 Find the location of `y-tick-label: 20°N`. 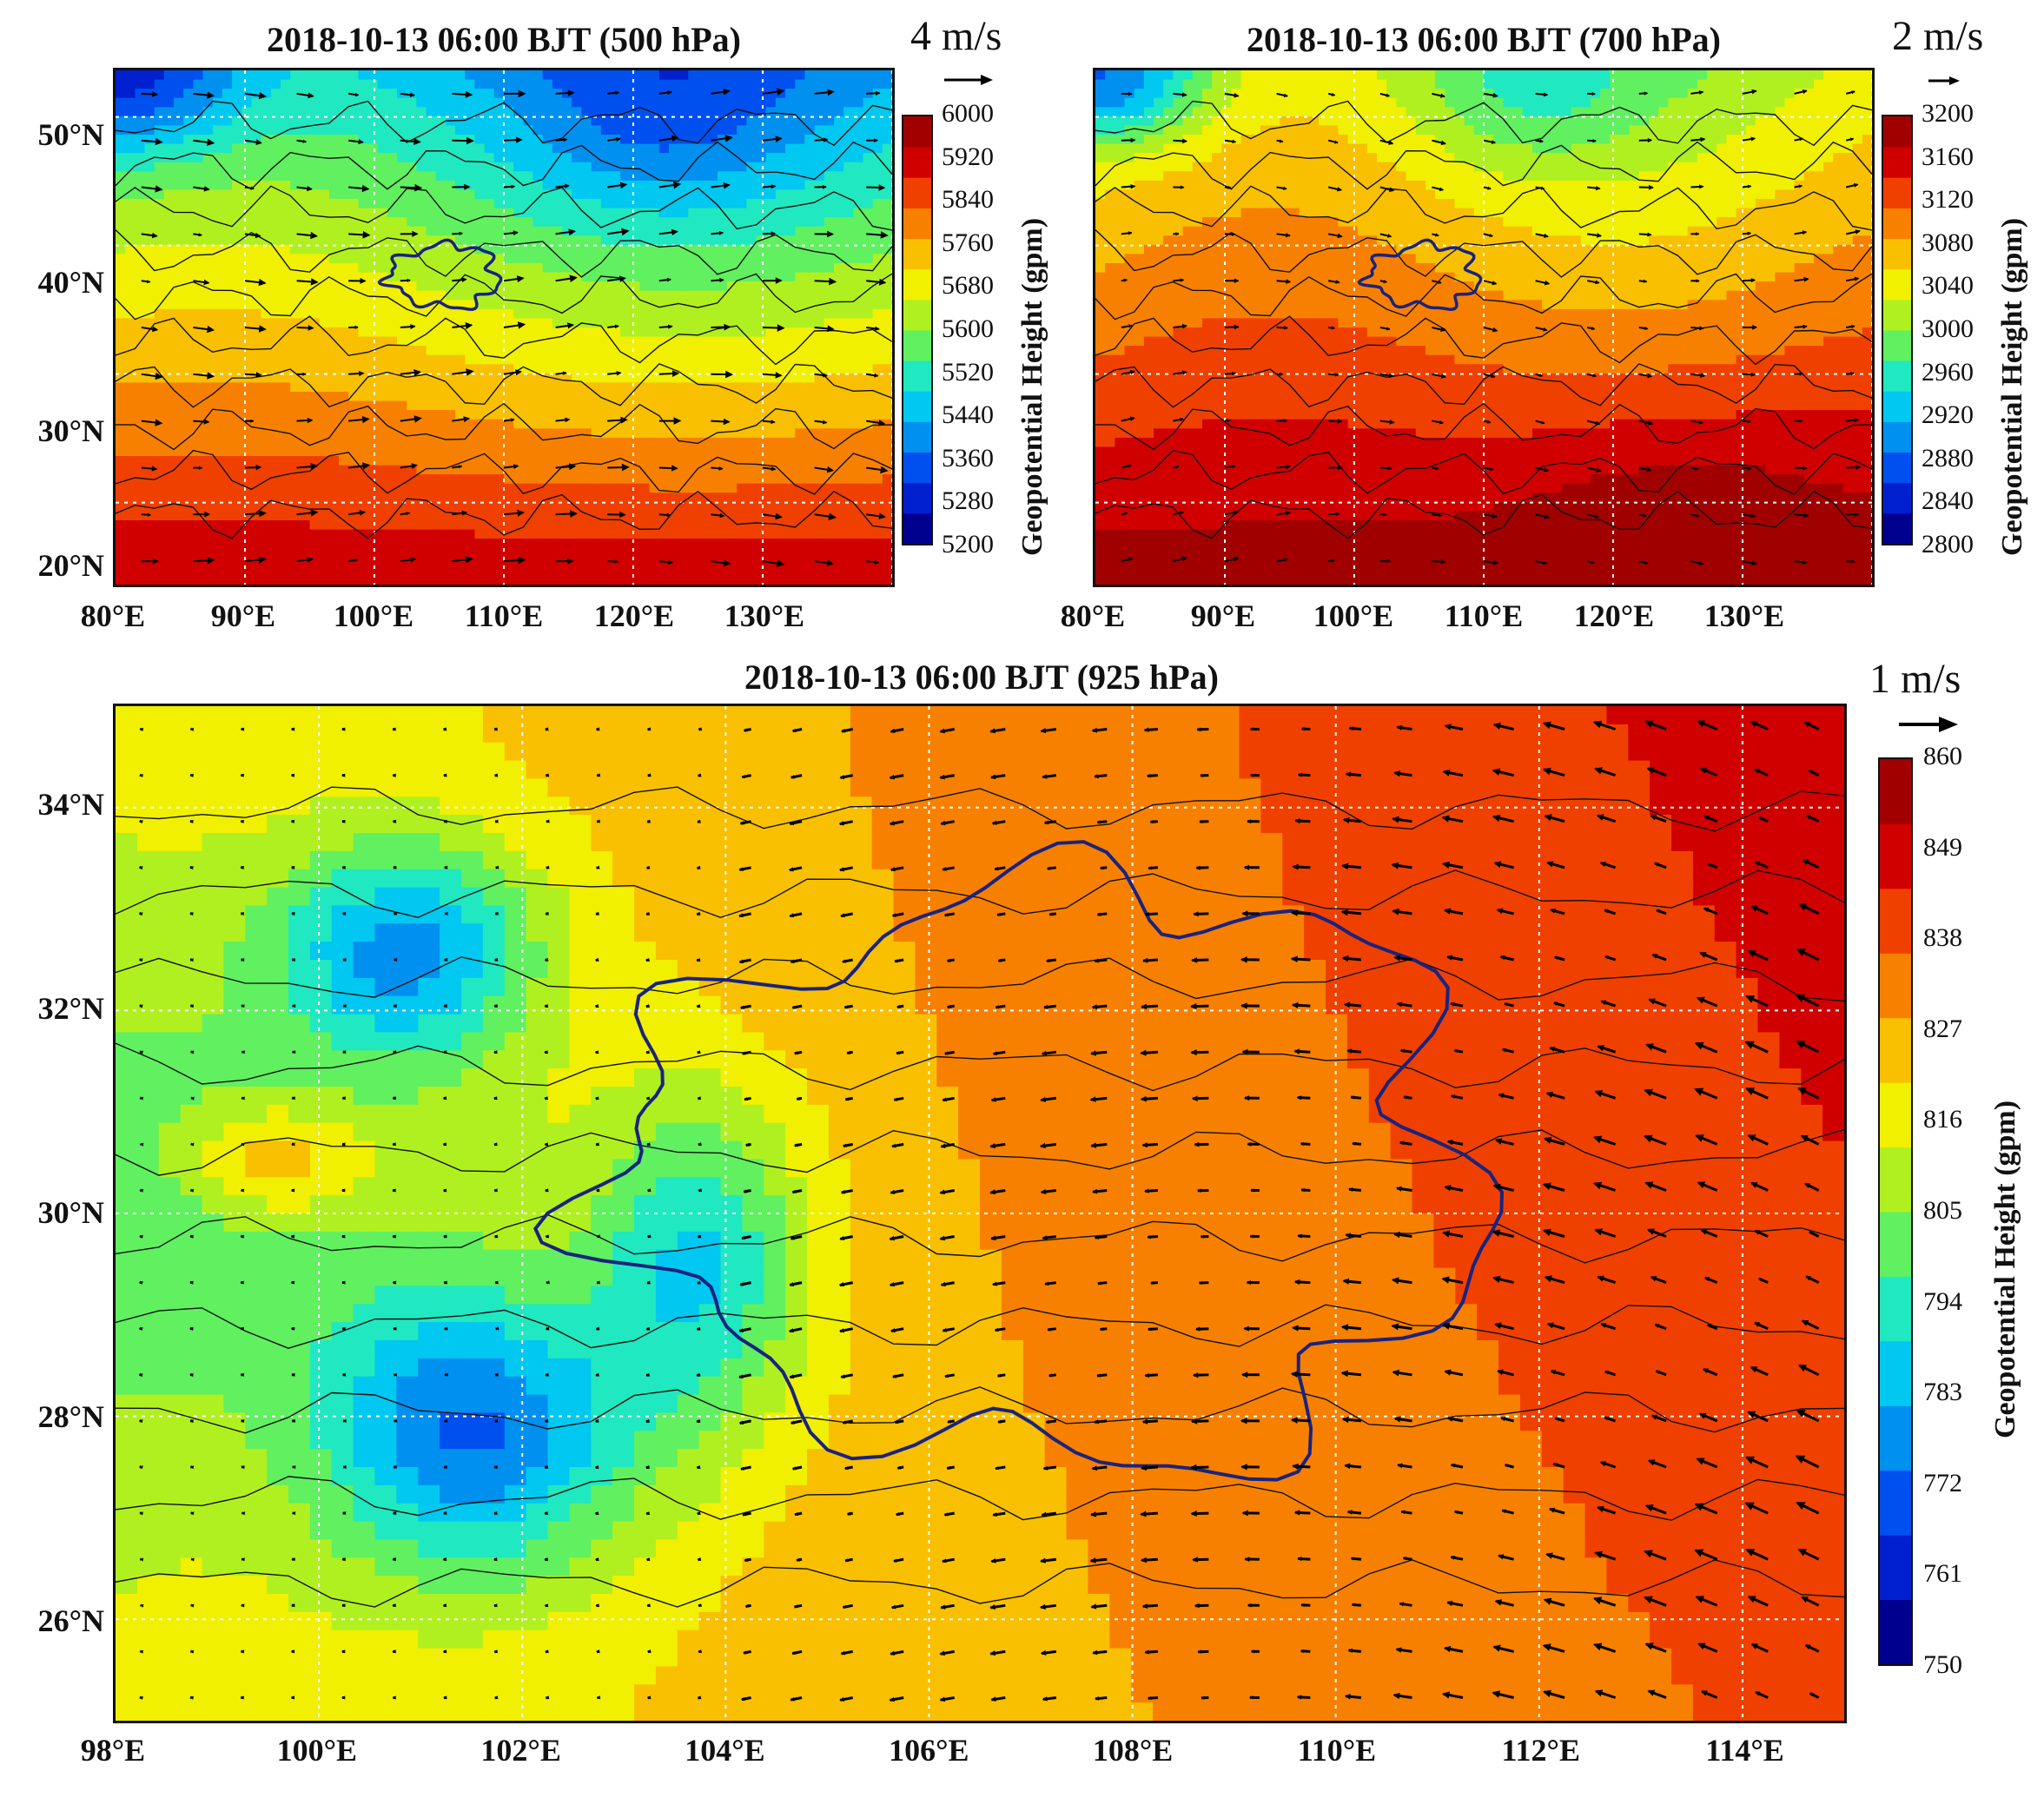

y-tick-label: 20°N is located at coordinates (70, 566).